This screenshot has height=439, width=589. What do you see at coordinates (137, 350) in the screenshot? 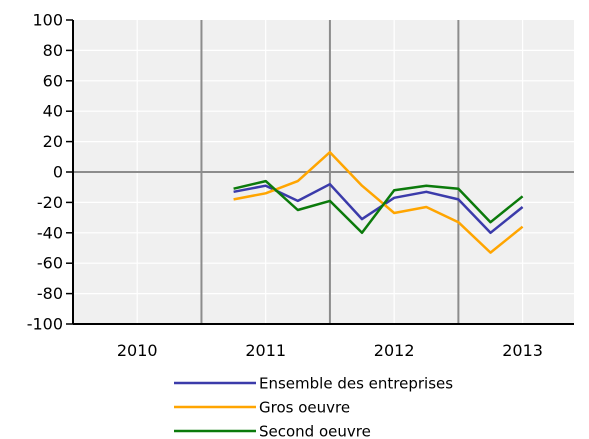
I see `x-tick-label: 2010` at bounding box center [137, 350].